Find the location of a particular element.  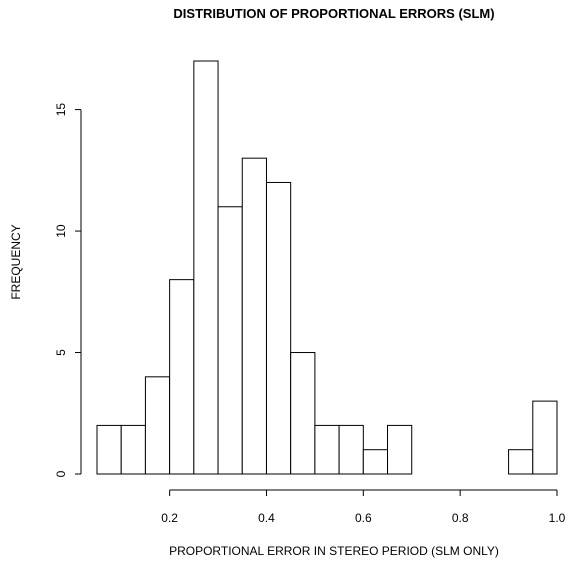

x-tick-label: 0.4 is located at coordinates (266, 518).